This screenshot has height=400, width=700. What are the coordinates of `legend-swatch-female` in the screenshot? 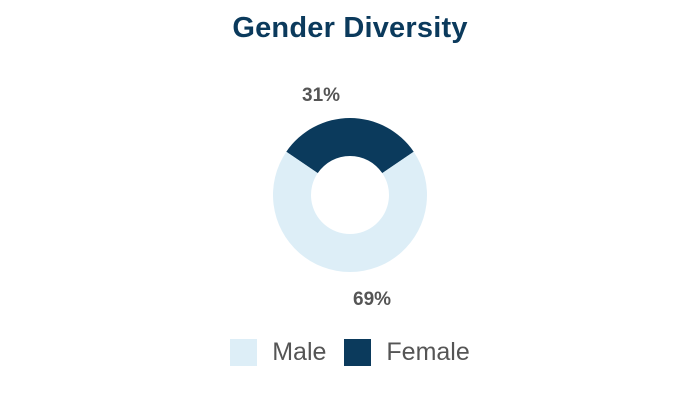 It's located at (358, 352).